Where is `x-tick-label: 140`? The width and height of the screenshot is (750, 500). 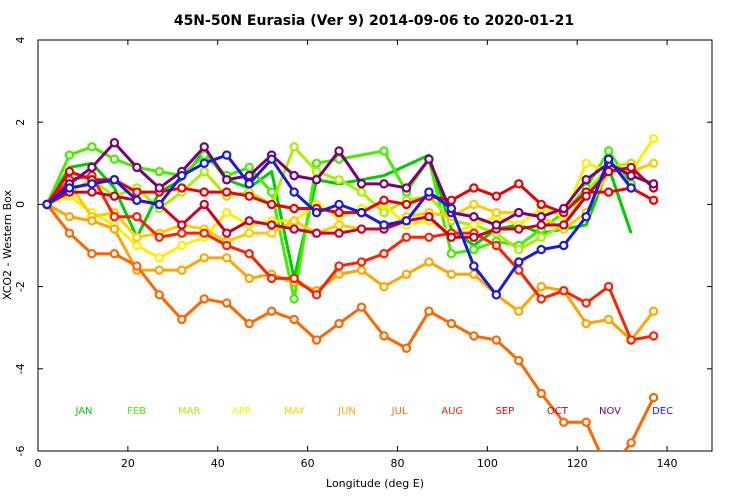 x-tick-label: 140 is located at coordinates (667, 463).